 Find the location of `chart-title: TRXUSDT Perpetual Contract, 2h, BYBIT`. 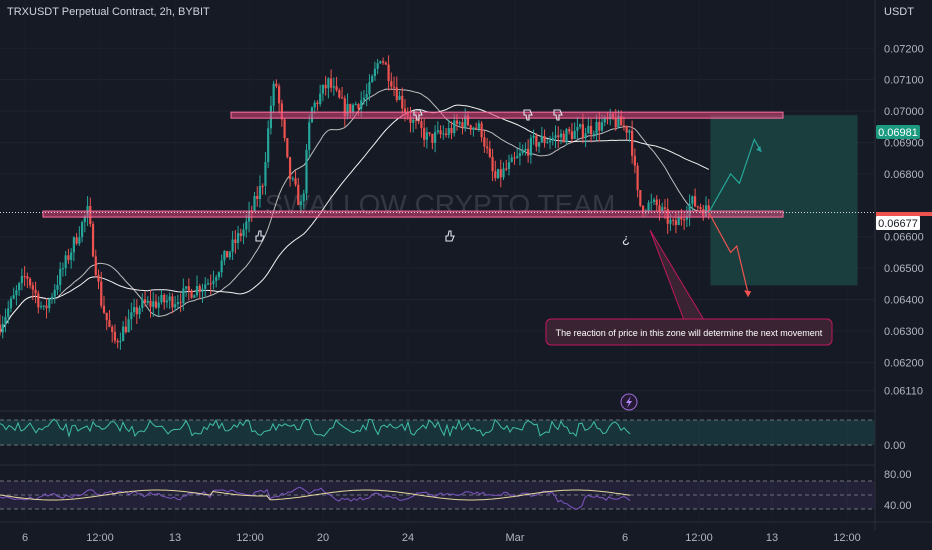

chart-title: TRXUSDT Perpetual Contract, 2h, BYBIT is located at coordinates (108, 12).